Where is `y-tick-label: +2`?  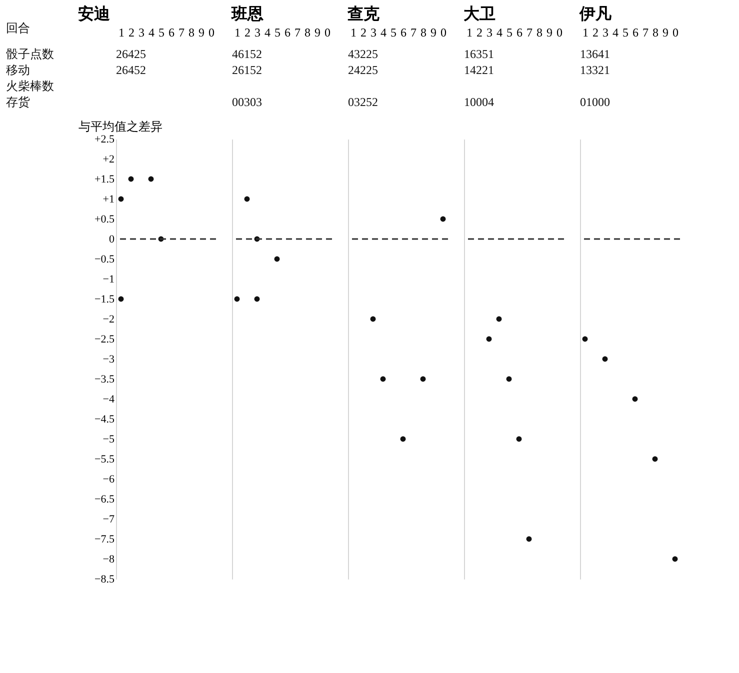
y-tick-label: +2 is located at coordinates (108, 160).